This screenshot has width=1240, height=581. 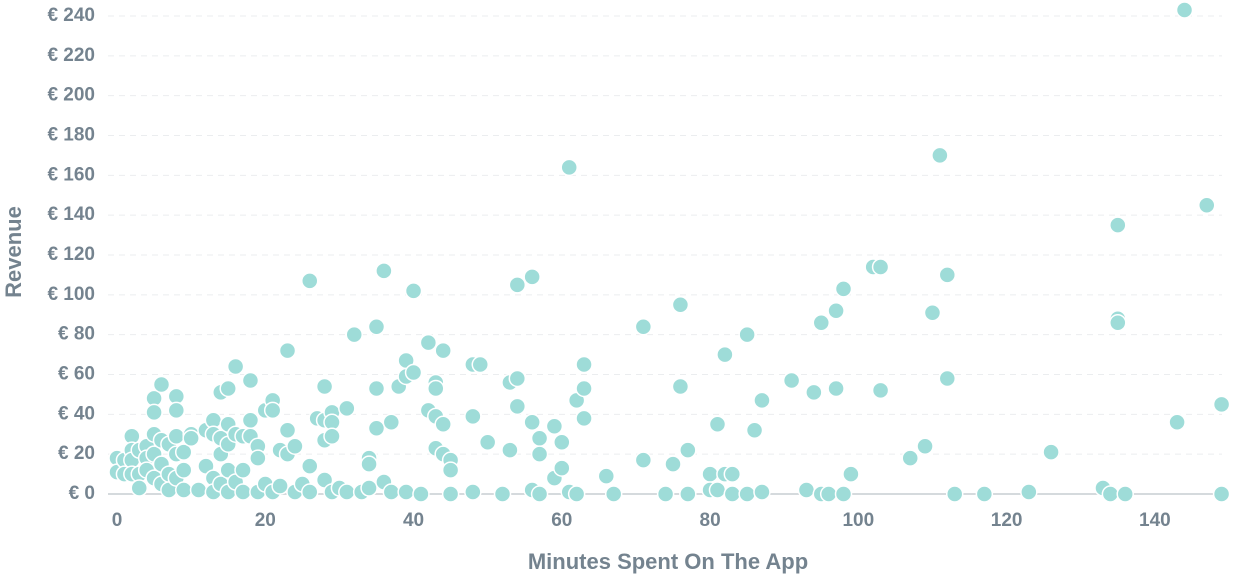 I want to click on x-tick-label: 60, so click(x=561, y=520).